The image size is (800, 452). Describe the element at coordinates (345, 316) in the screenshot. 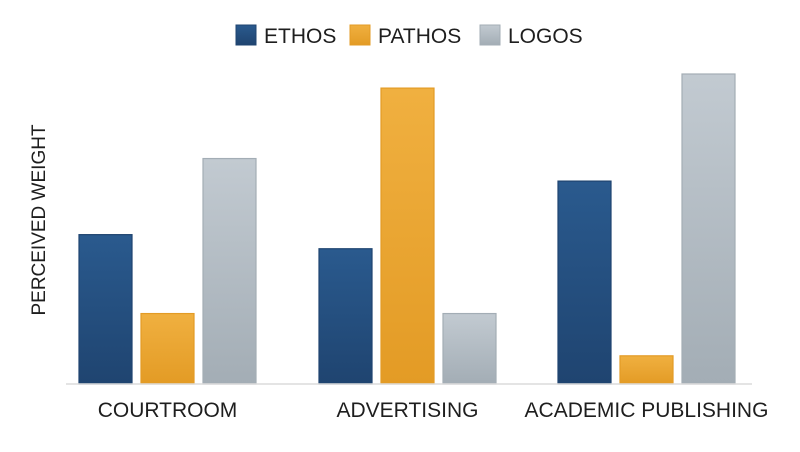

I see `bar-advertising-ethos` at that location.